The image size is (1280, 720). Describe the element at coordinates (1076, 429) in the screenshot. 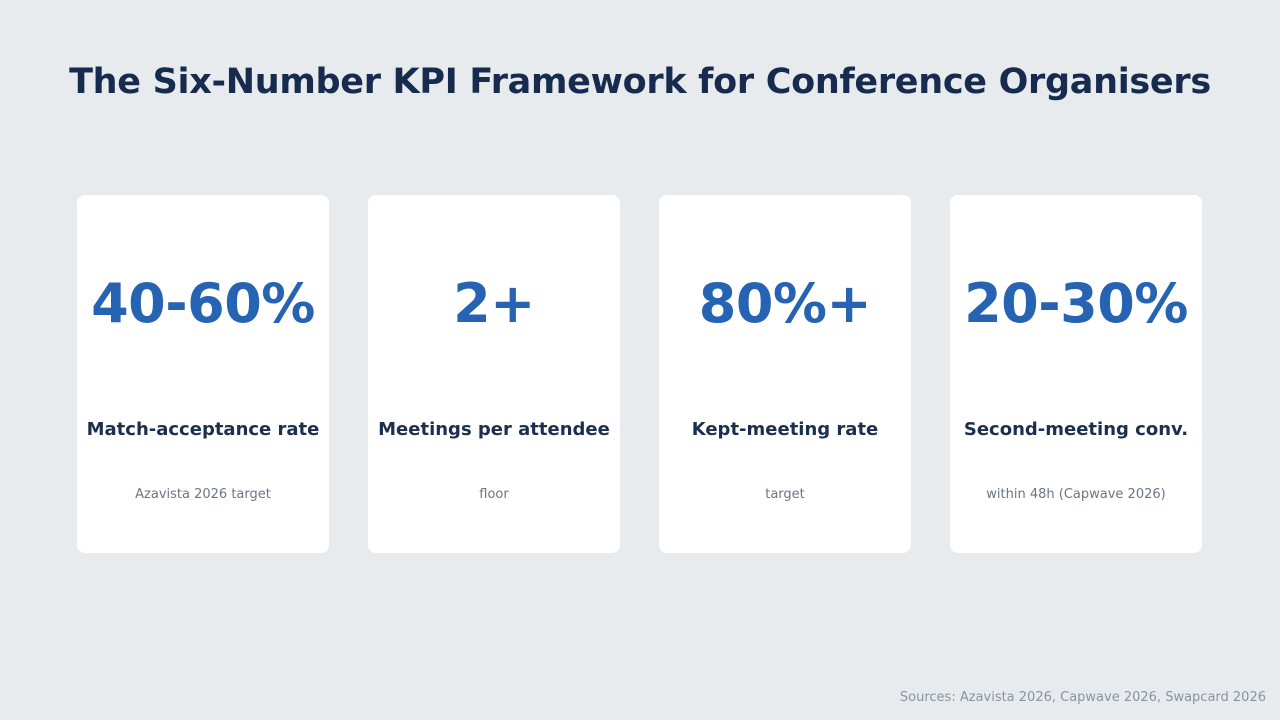

I see `kpi-label: Second-meeting conv.` at that location.